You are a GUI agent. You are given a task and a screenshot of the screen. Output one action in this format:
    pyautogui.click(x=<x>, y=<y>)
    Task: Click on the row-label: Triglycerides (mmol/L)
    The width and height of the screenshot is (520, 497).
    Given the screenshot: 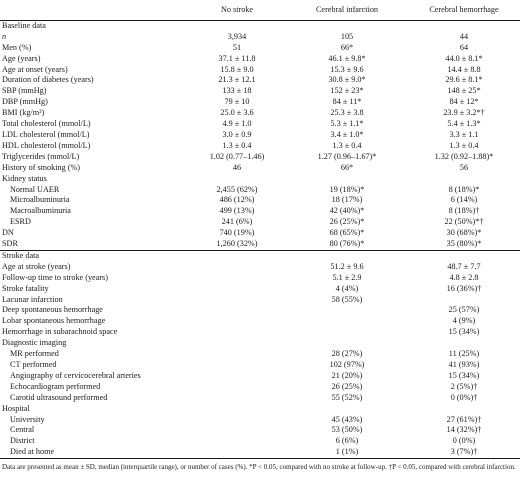 What is the action you would take?
    pyautogui.click(x=41, y=156)
    